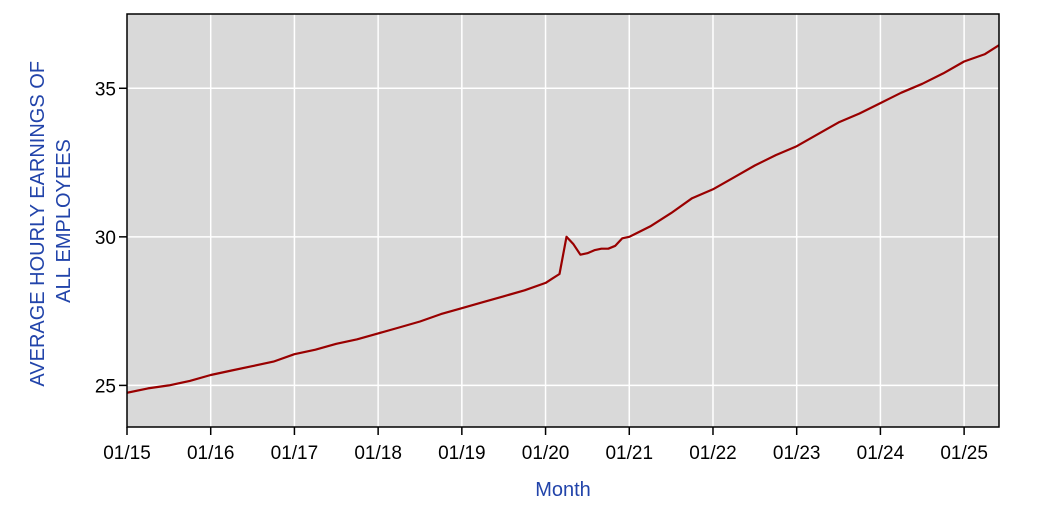  Describe the element at coordinates (105, 89) in the screenshot. I see `y-tick-label: 35` at that location.